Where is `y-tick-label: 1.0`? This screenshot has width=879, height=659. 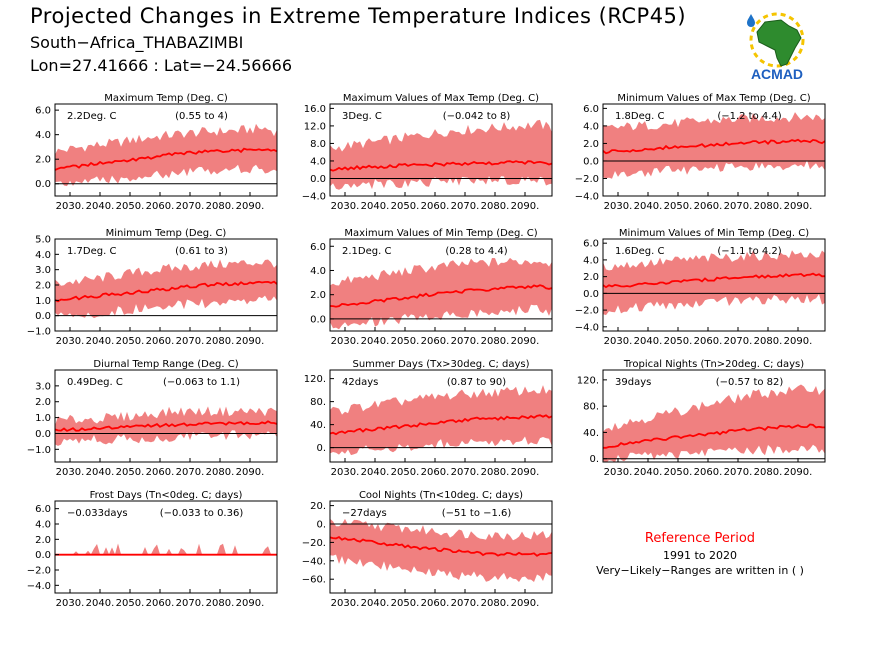 y-tick-label: 1.0 is located at coordinates (43, 301).